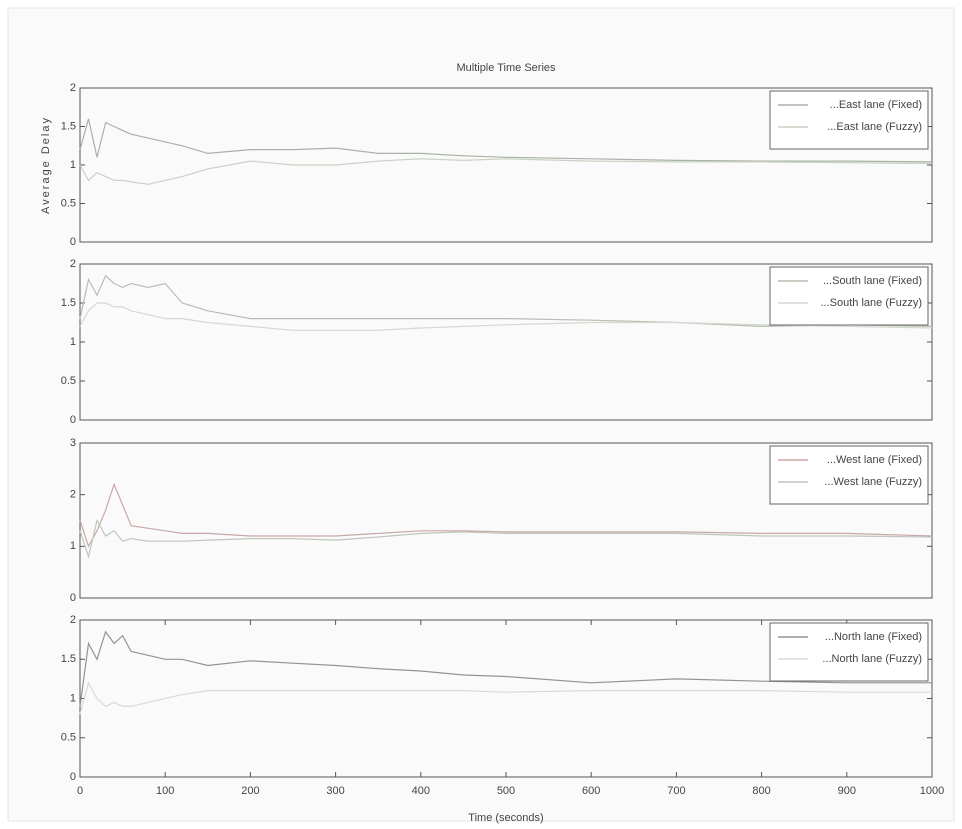  I want to click on legend-label: ...West lane (Fixed), so click(874, 460).